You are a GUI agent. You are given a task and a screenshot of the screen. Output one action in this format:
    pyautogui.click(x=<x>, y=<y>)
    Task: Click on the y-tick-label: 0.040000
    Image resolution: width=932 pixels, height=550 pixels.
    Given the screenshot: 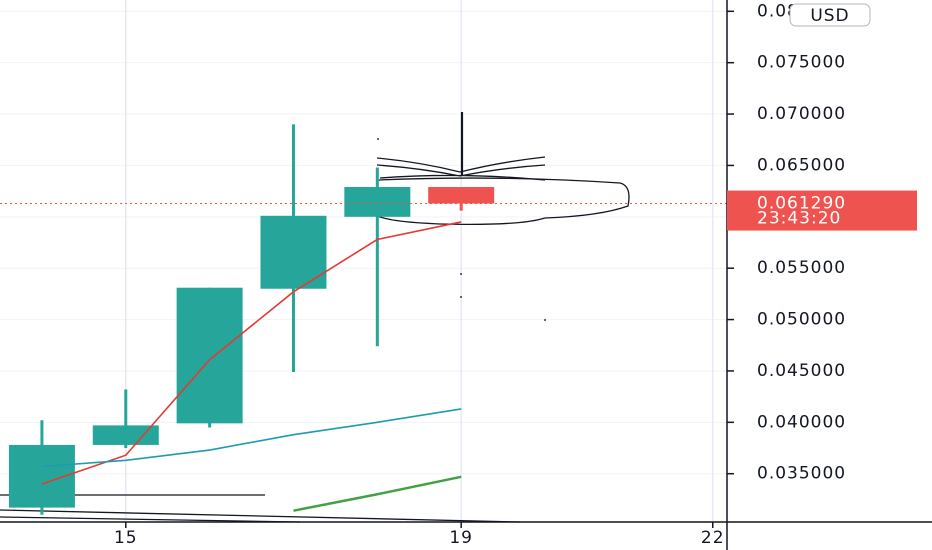 What is the action you would take?
    pyautogui.click(x=801, y=422)
    